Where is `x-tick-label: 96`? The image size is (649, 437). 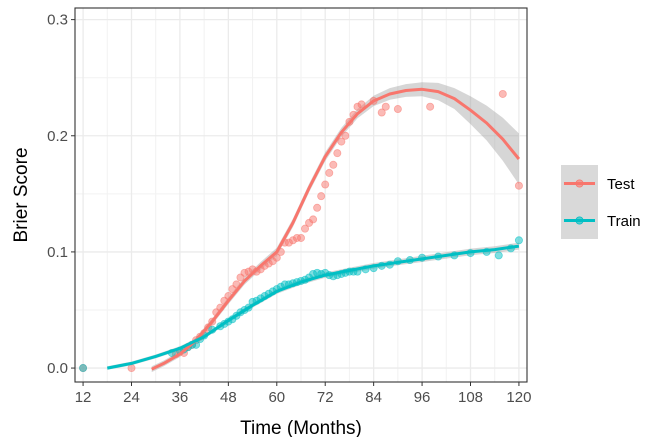 x-tick-label: 96 is located at coordinates (422, 397).